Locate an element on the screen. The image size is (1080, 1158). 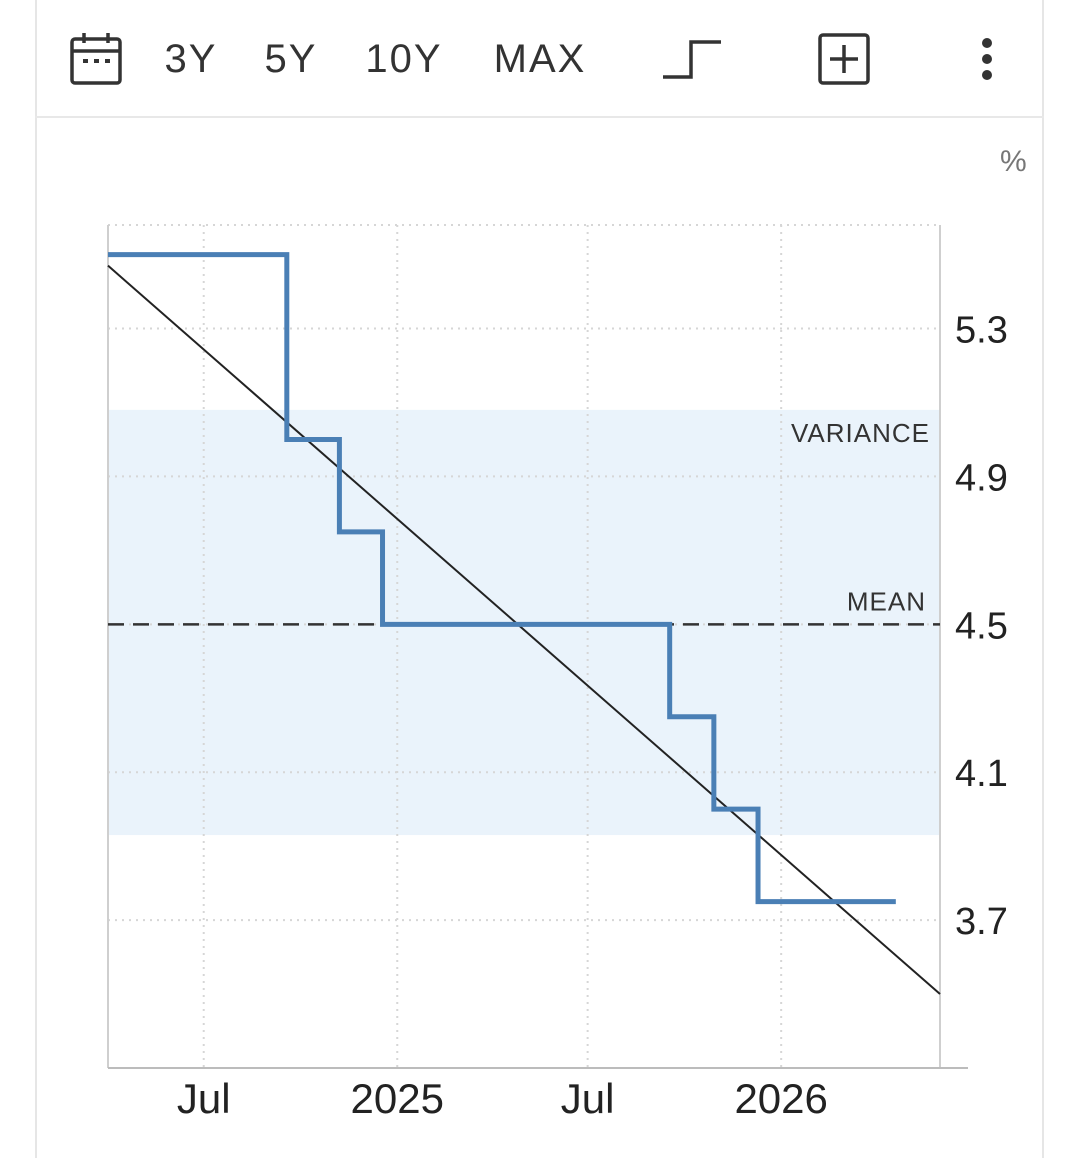
range-max-button: MAX is located at coordinates (540, 58).